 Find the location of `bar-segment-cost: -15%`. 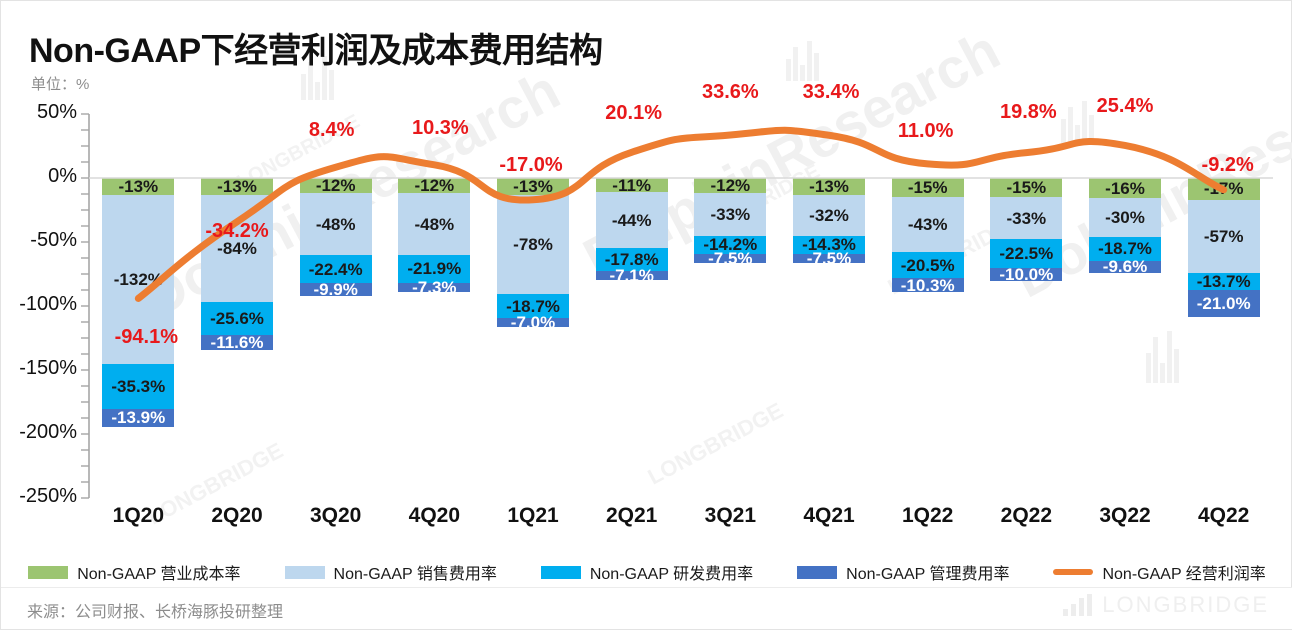

bar-segment-cost: -15% is located at coordinates (1026, 188).